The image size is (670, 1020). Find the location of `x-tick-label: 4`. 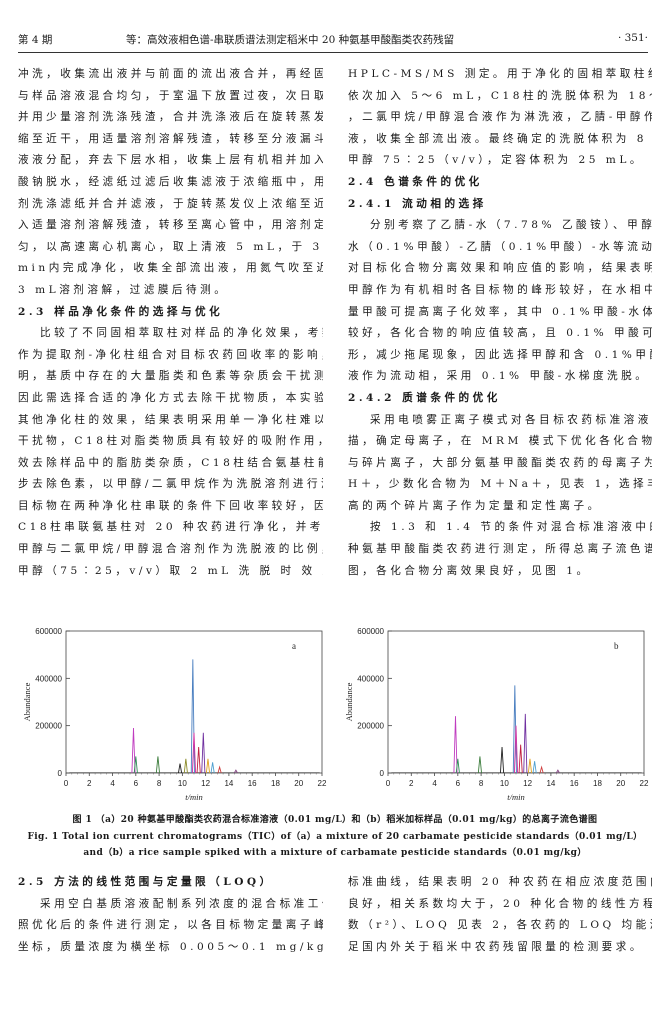

x-tick-label: 4 is located at coordinates (112, 783).